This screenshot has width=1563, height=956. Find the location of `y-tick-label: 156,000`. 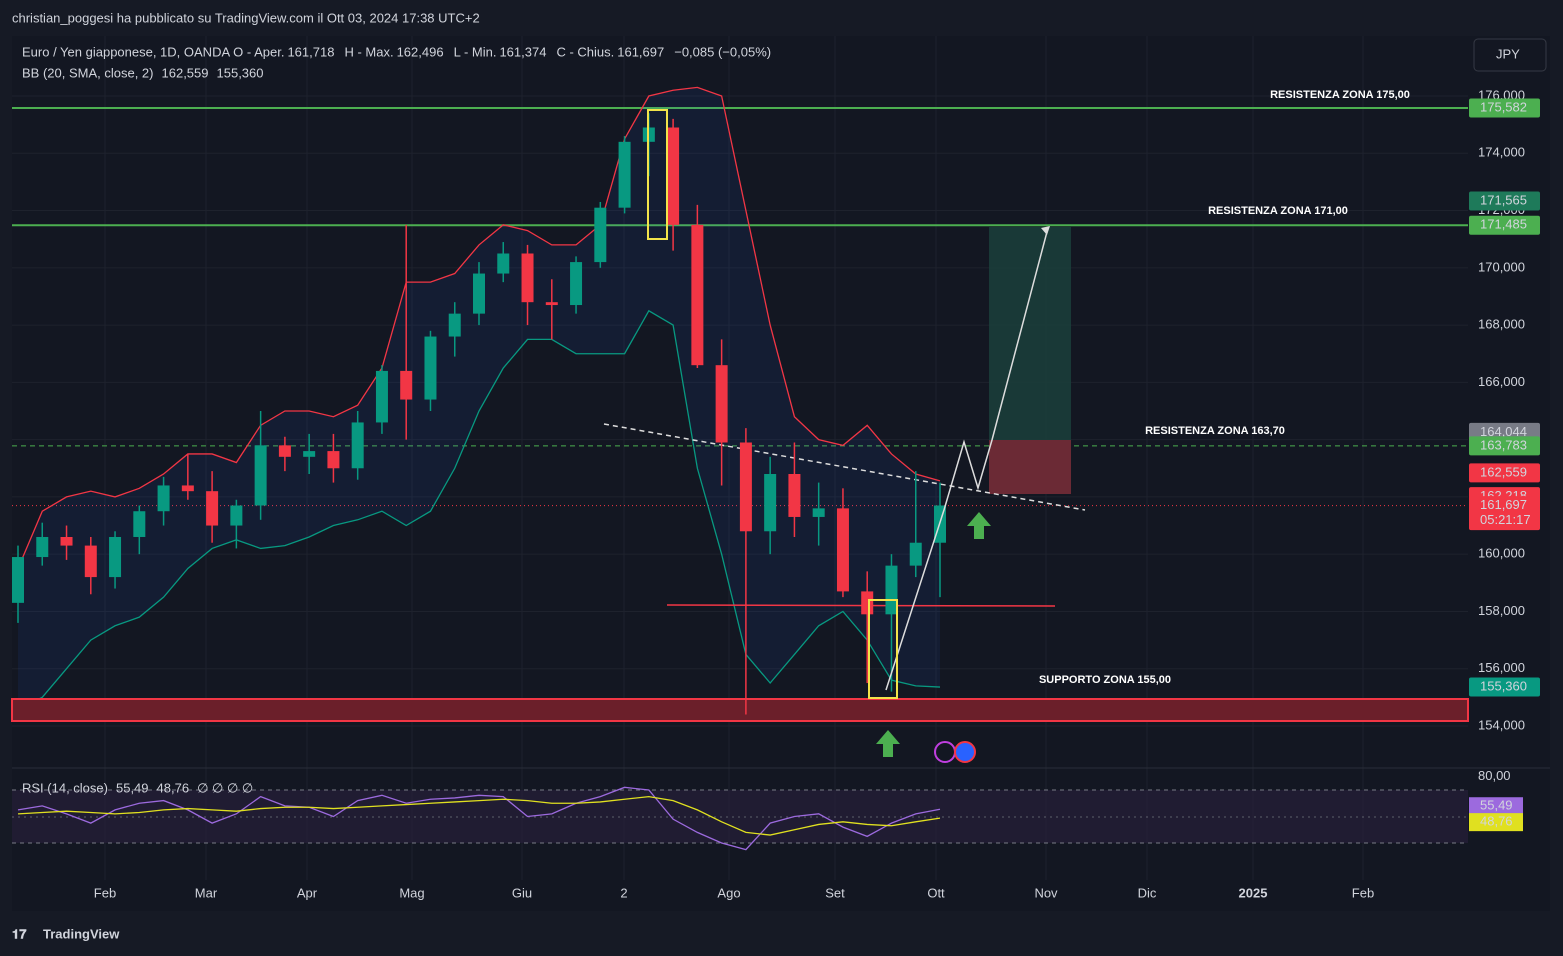

y-tick-label: 156,000 is located at coordinates (1501, 667).